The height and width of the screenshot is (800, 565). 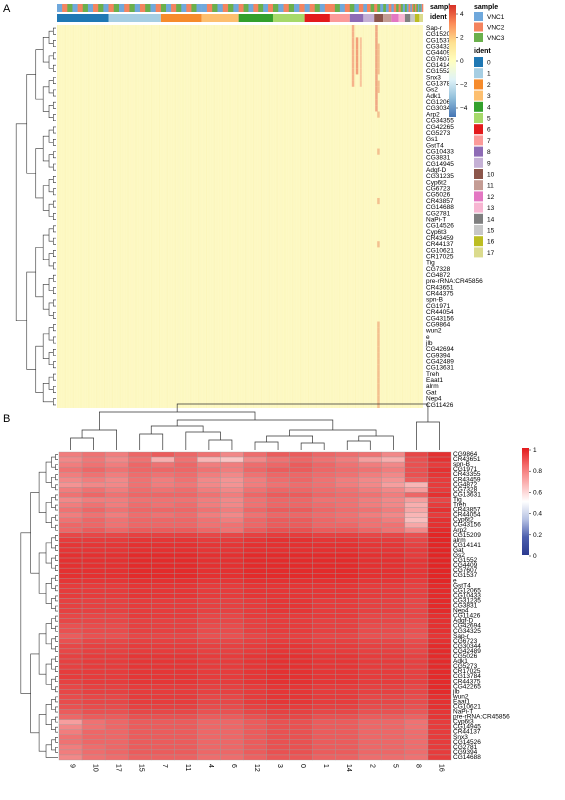 What do you see at coordinates (440, 84) in the screenshot?
I see `gene-label: CG13784` at bounding box center [440, 84].